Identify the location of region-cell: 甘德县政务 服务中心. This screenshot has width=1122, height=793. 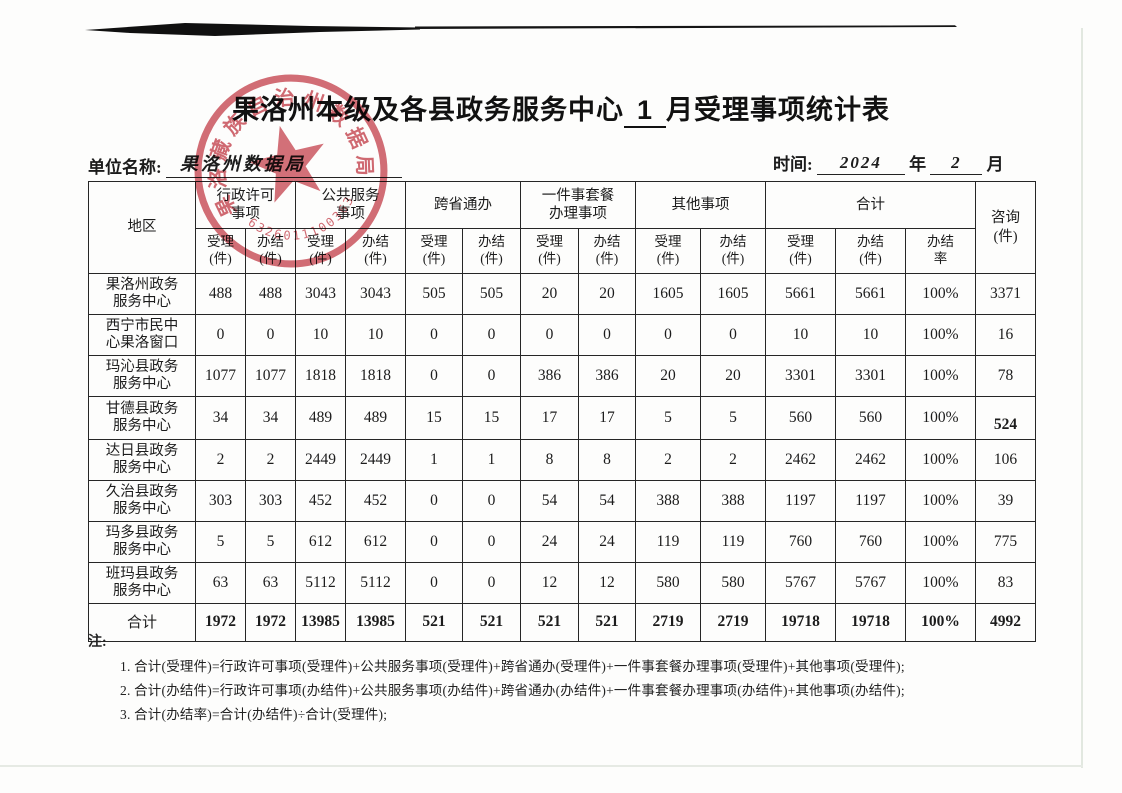
(142, 418).